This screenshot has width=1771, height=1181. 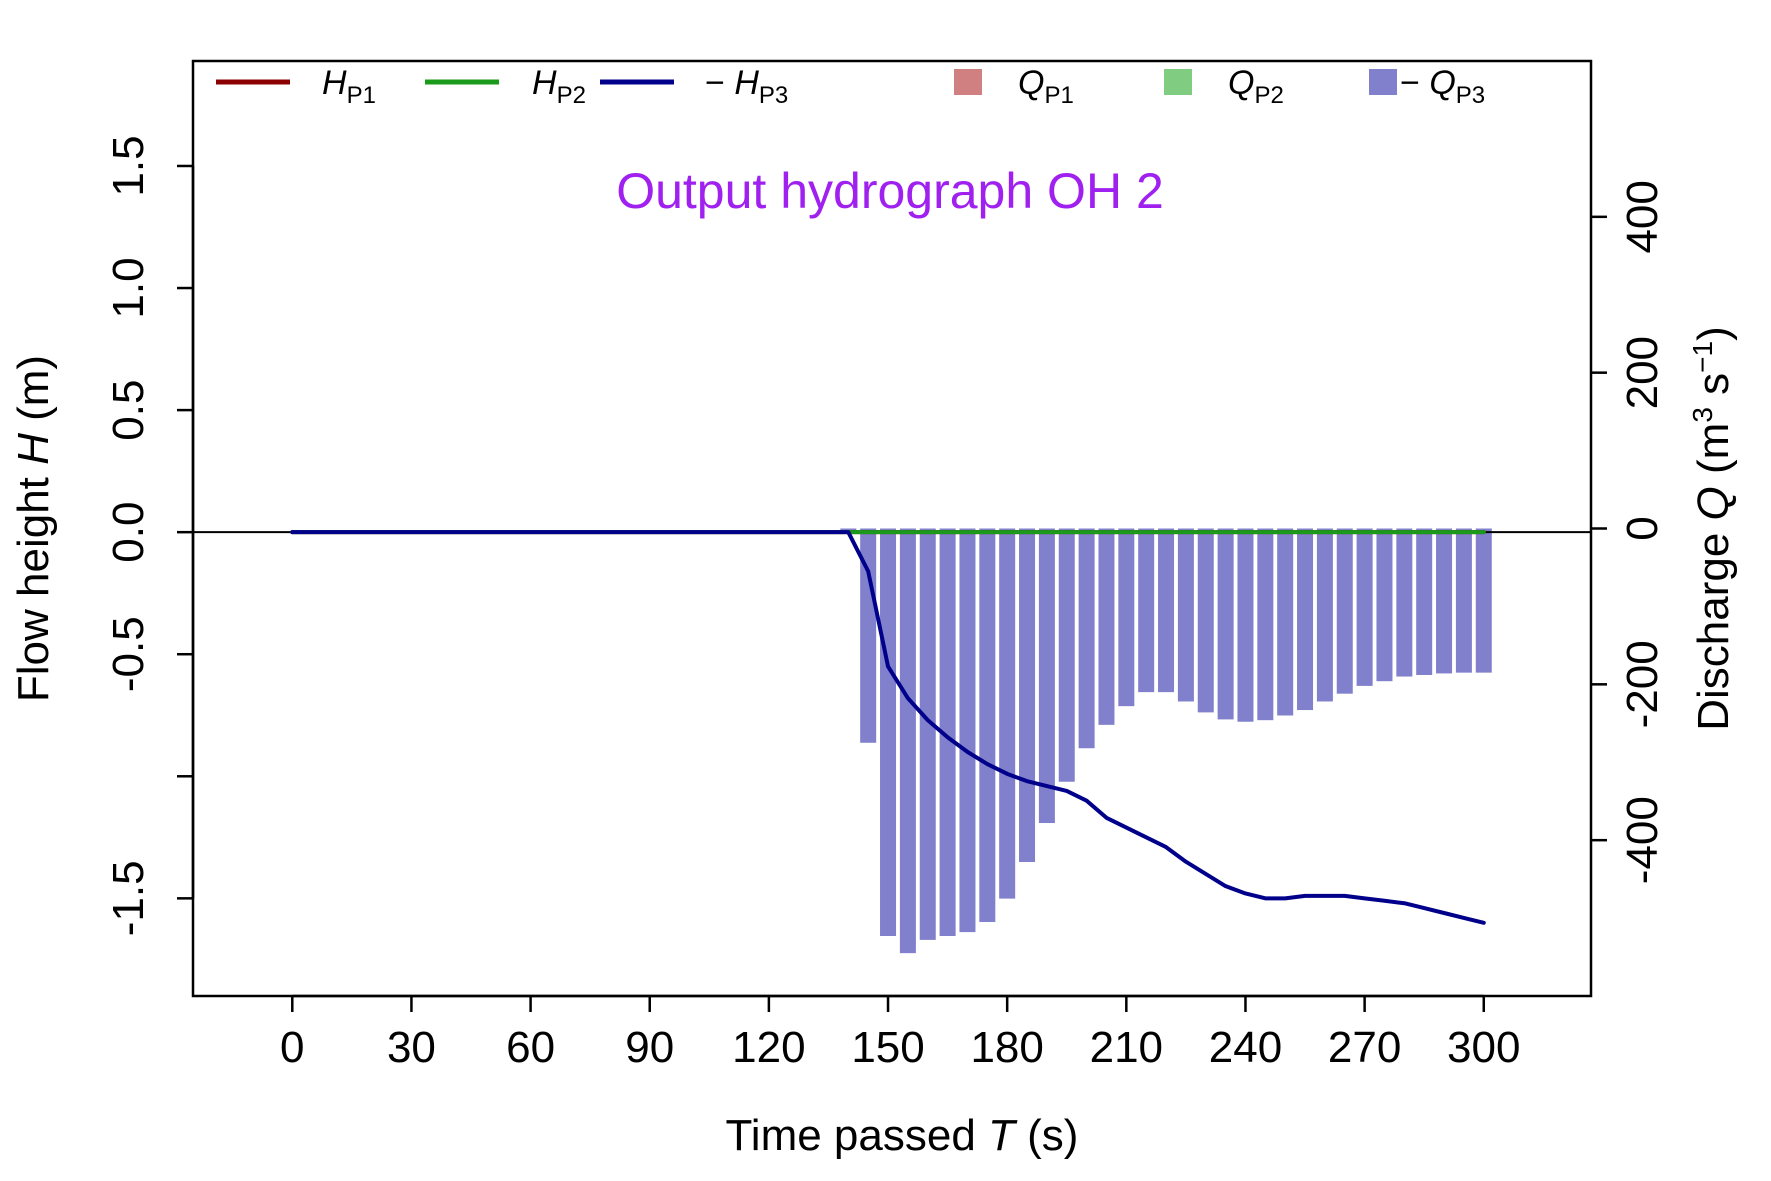 I want to click on x-tick-label: 0, so click(x=292, y=1047).